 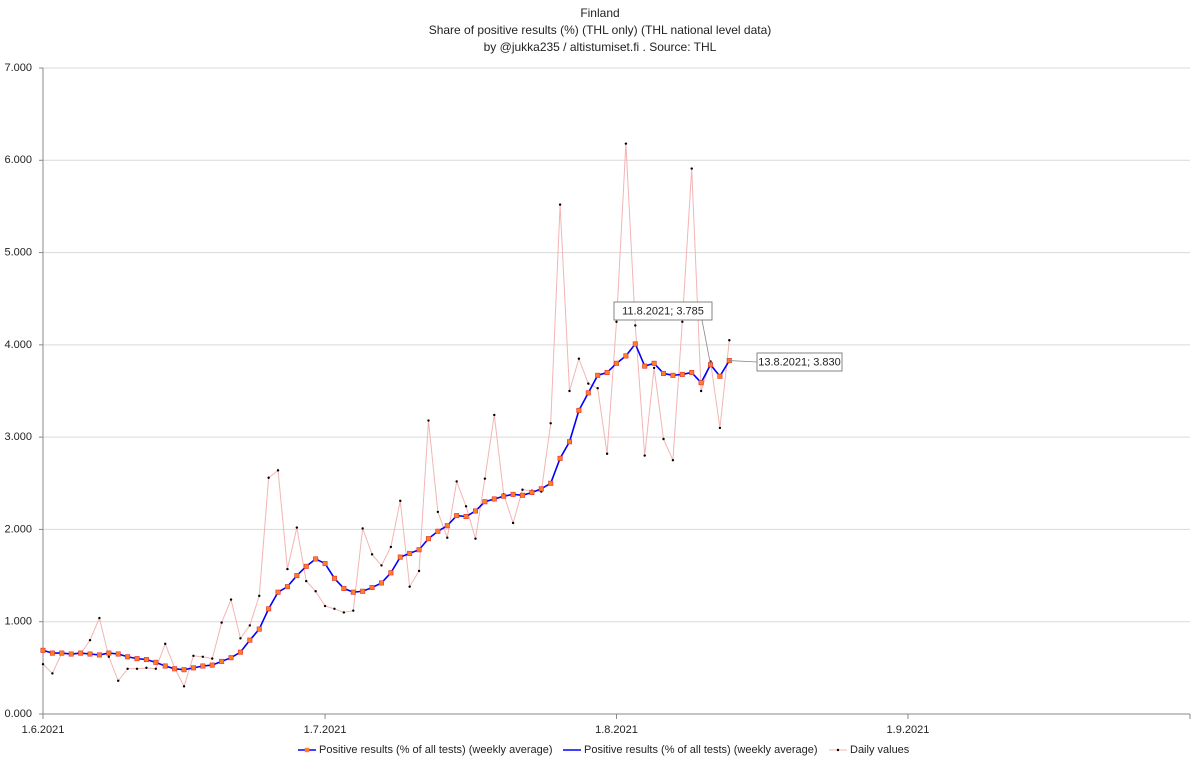 What do you see at coordinates (599, 13) in the screenshot?
I see `chart-title: Finland` at bounding box center [599, 13].